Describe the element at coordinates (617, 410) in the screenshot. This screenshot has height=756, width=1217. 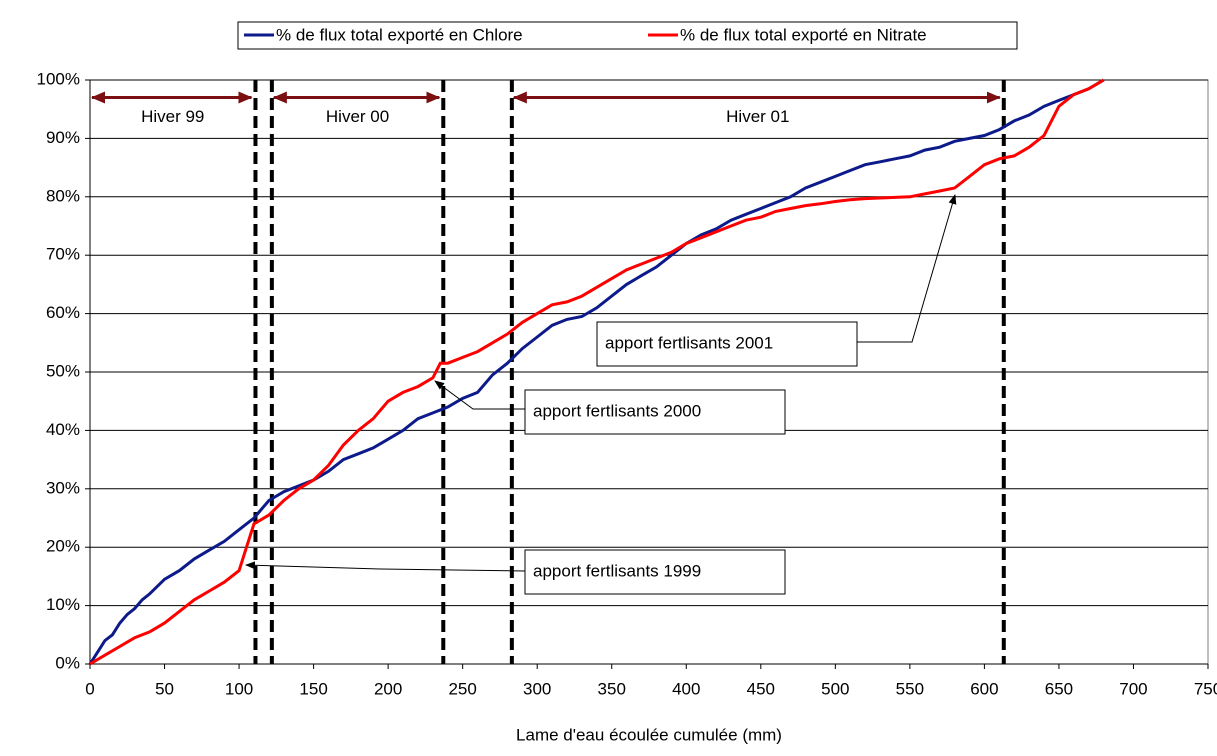
I see `annotation-text: apport fertlisants 2000` at that location.